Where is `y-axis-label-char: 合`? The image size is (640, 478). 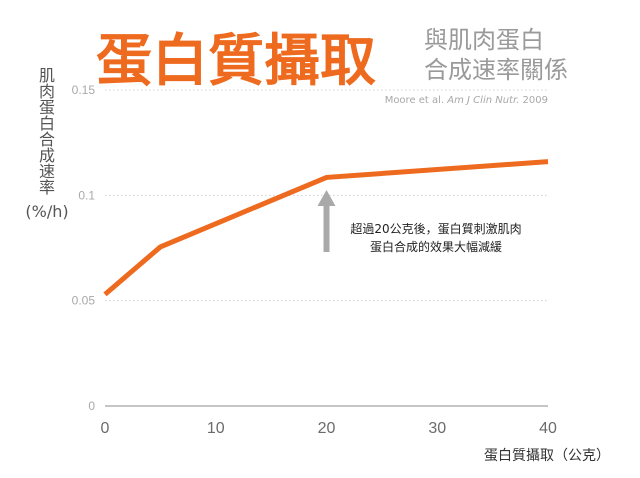
y-axis-label-char: 合 is located at coordinates (47, 139).